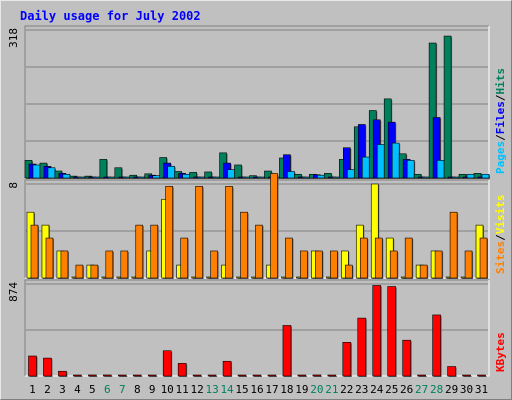  Describe the element at coordinates (167, 389) in the screenshot. I see `day-label: 10` at that location.